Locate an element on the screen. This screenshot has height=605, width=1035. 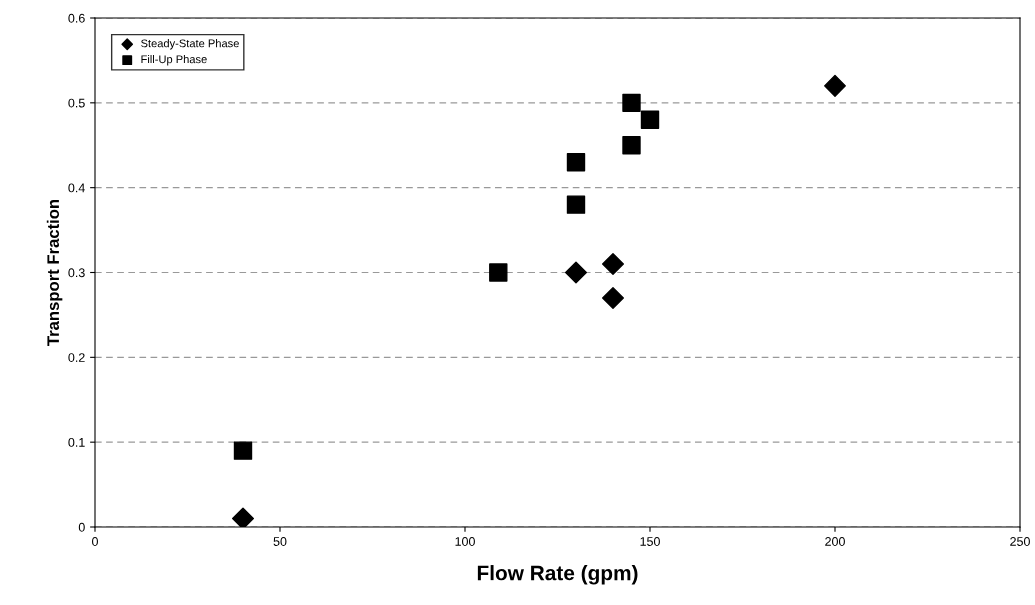
x-tick-label: 200 is located at coordinates (835, 541).